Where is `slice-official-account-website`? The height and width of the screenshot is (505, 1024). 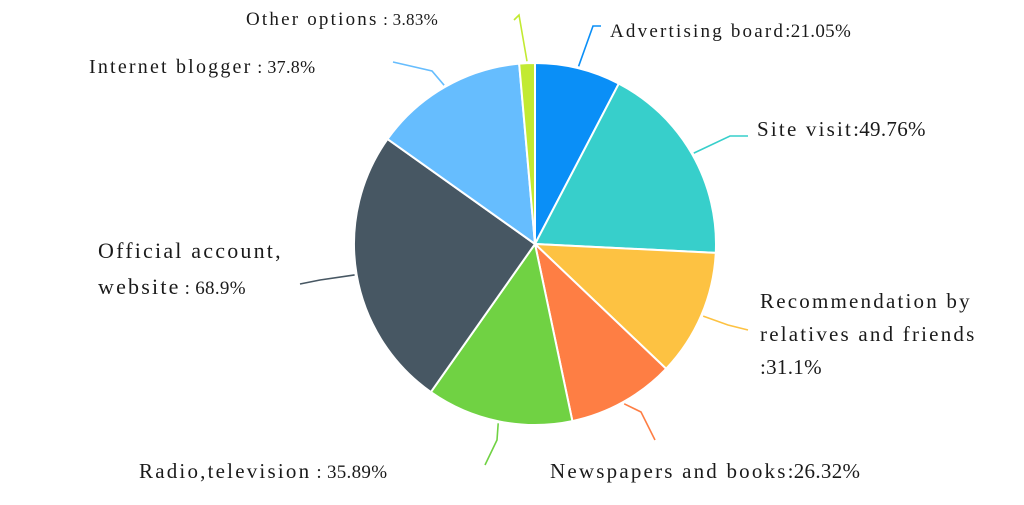
slice-official-account-website is located at coordinates (444, 266).